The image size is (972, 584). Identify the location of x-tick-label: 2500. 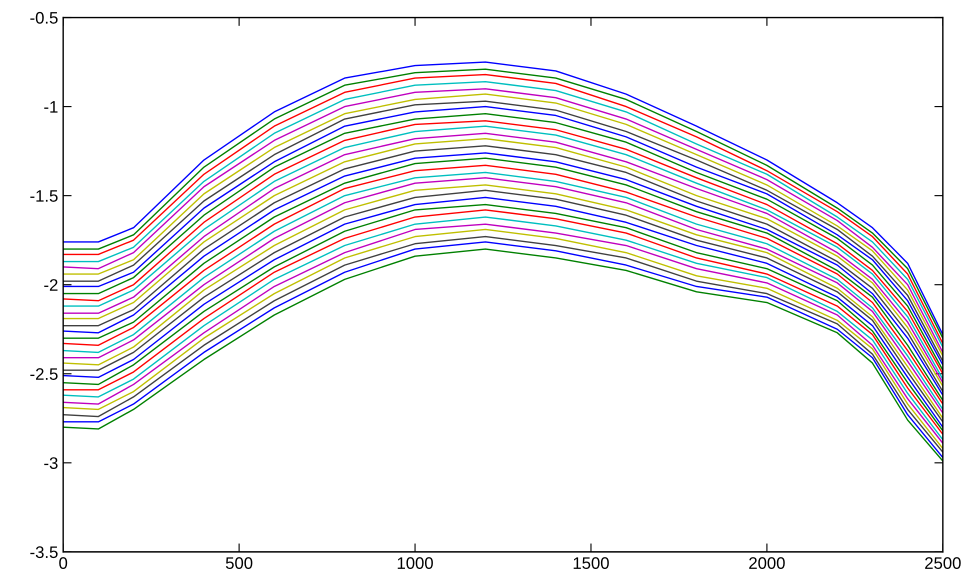
(943, 563).